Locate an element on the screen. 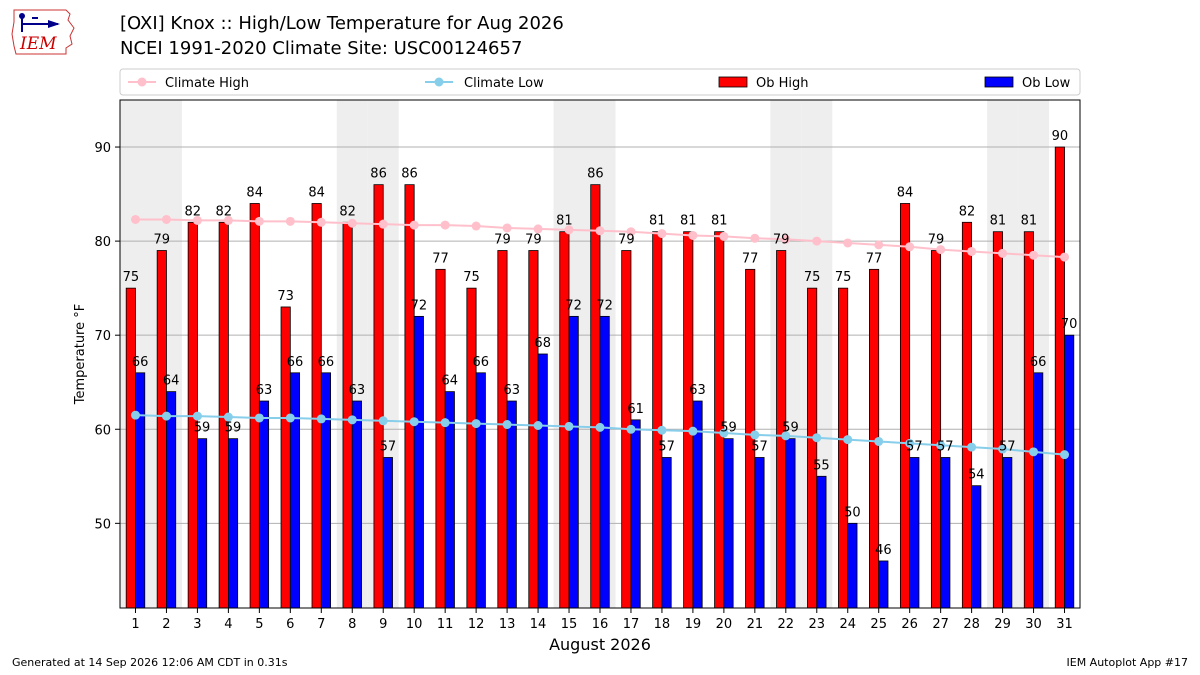 This screenshot has height=675, width=1200. ob-low-label-30: 66 is located at coordinates (1038, 362).